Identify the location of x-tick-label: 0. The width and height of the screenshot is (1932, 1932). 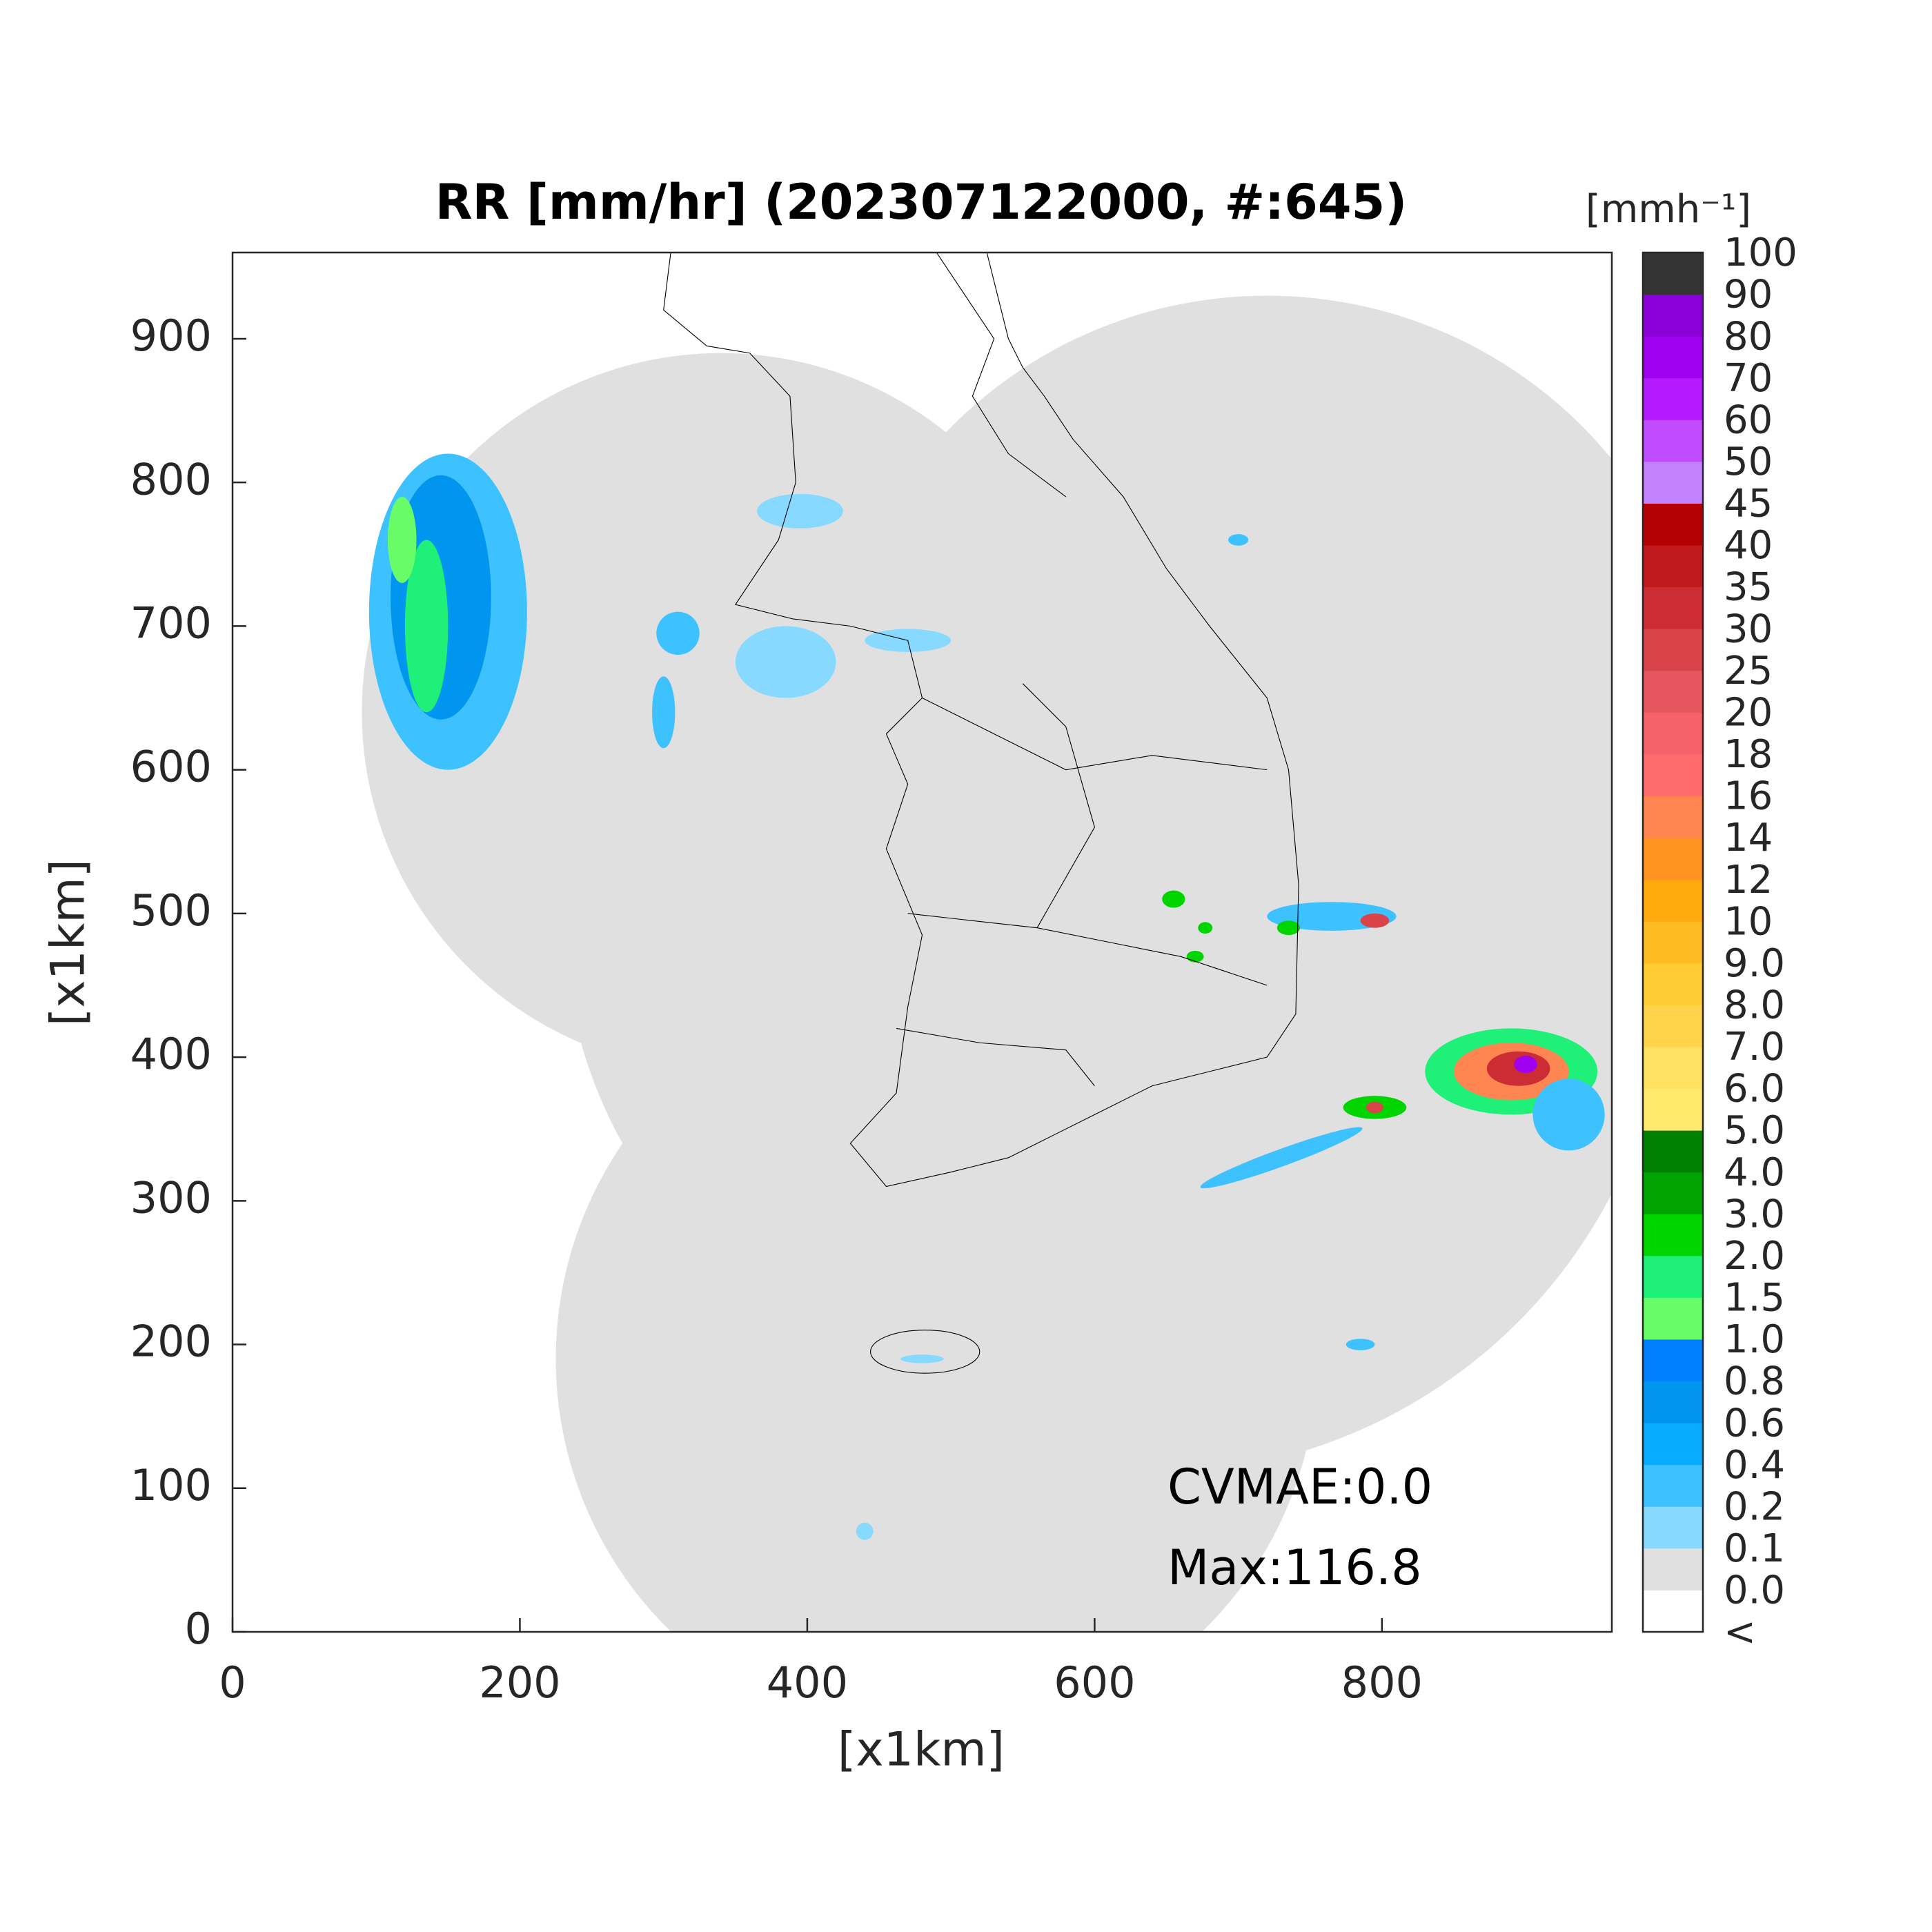
(232, 1682).